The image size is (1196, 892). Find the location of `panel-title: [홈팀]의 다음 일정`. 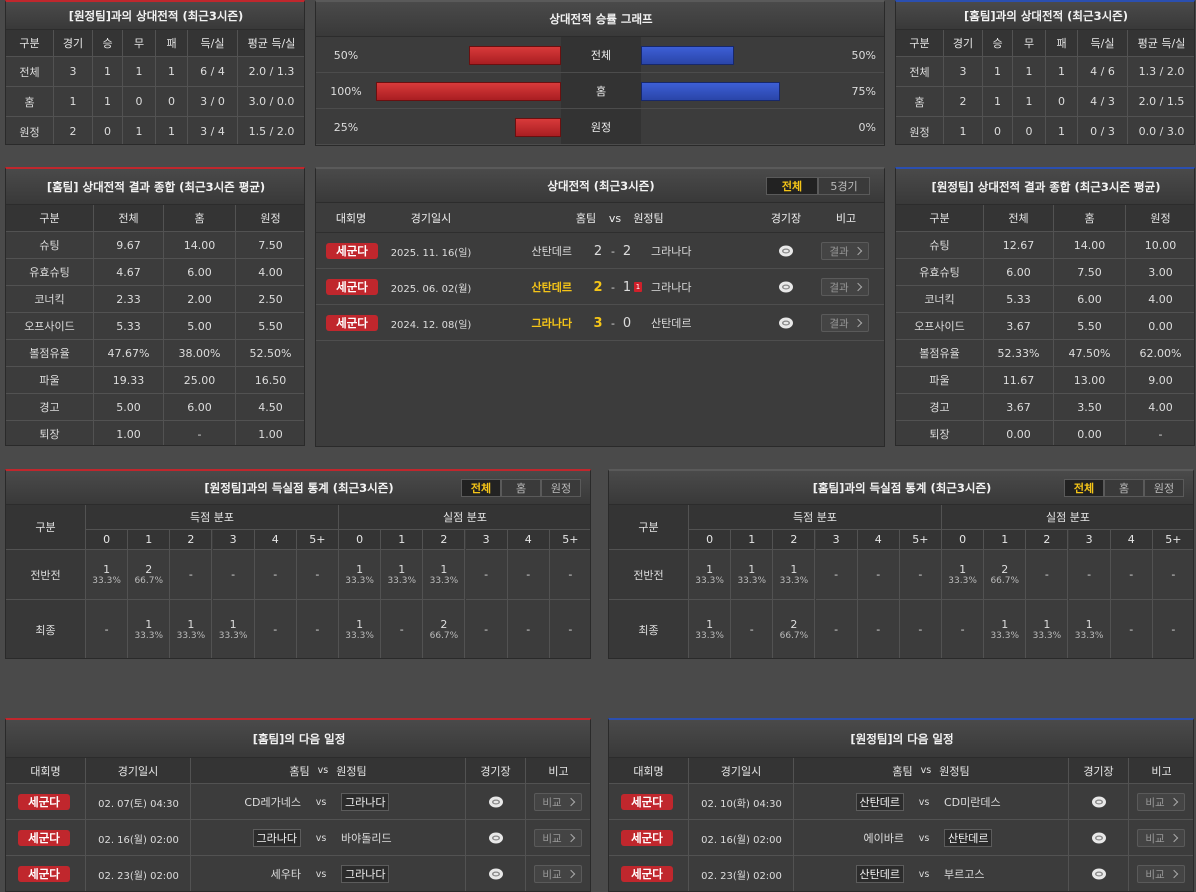

panel-title: [홈팀]의 다음 일정 is located at coordinates (298, 739).